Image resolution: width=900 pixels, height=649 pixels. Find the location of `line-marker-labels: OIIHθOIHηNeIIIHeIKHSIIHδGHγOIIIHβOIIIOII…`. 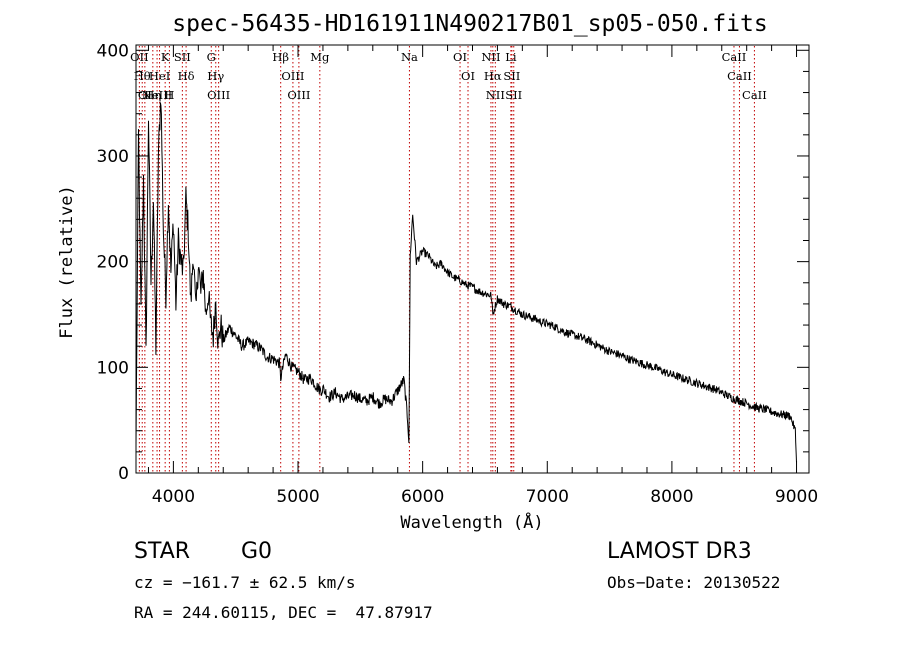

line-marker-labels: OIIHθOIHηNeIIIHeIKHSIIHδGHγOIIIHβOIIIOII… is located at coordinates (448, 76).